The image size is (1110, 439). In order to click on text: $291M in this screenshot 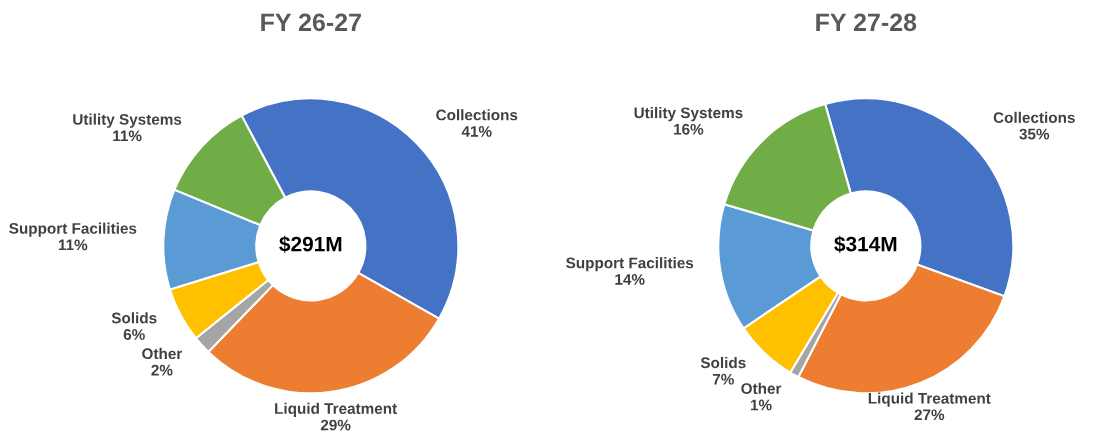, I will do `click(310, 244)`.